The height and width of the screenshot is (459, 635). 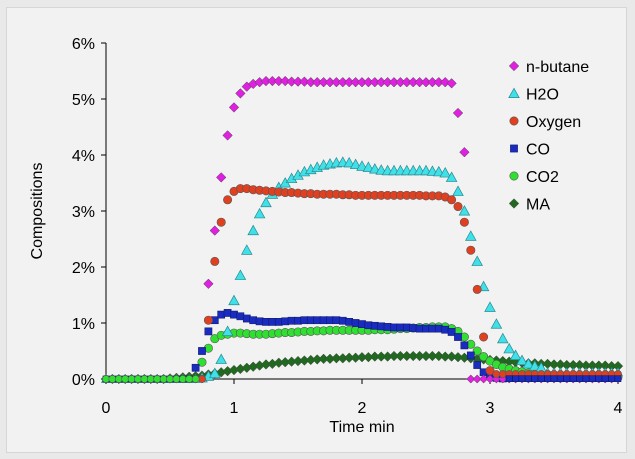 What do you see at coordinates (542, 95) in the screenshot?
I see `legend-label: H2O` at bounding box center [542, 95].